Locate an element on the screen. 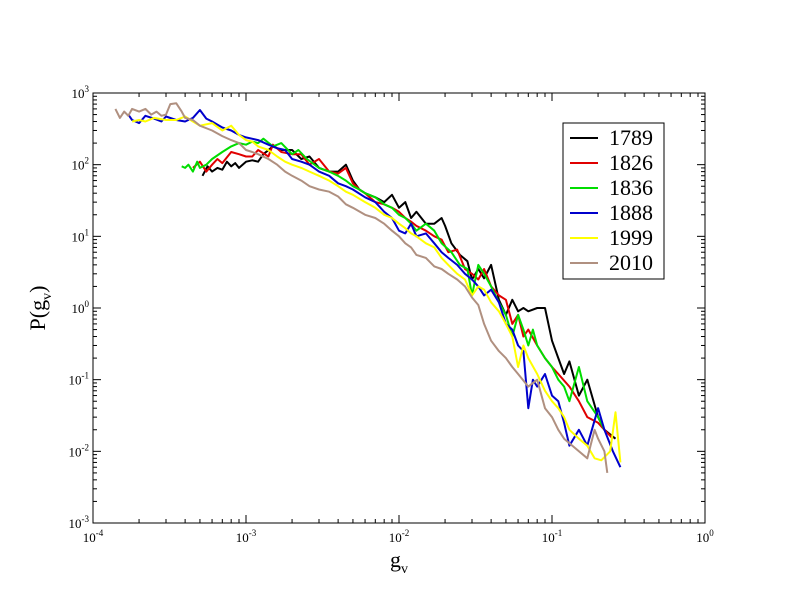  x-tick-label: 10⁻⁴ is located at coordinates (93, 536).